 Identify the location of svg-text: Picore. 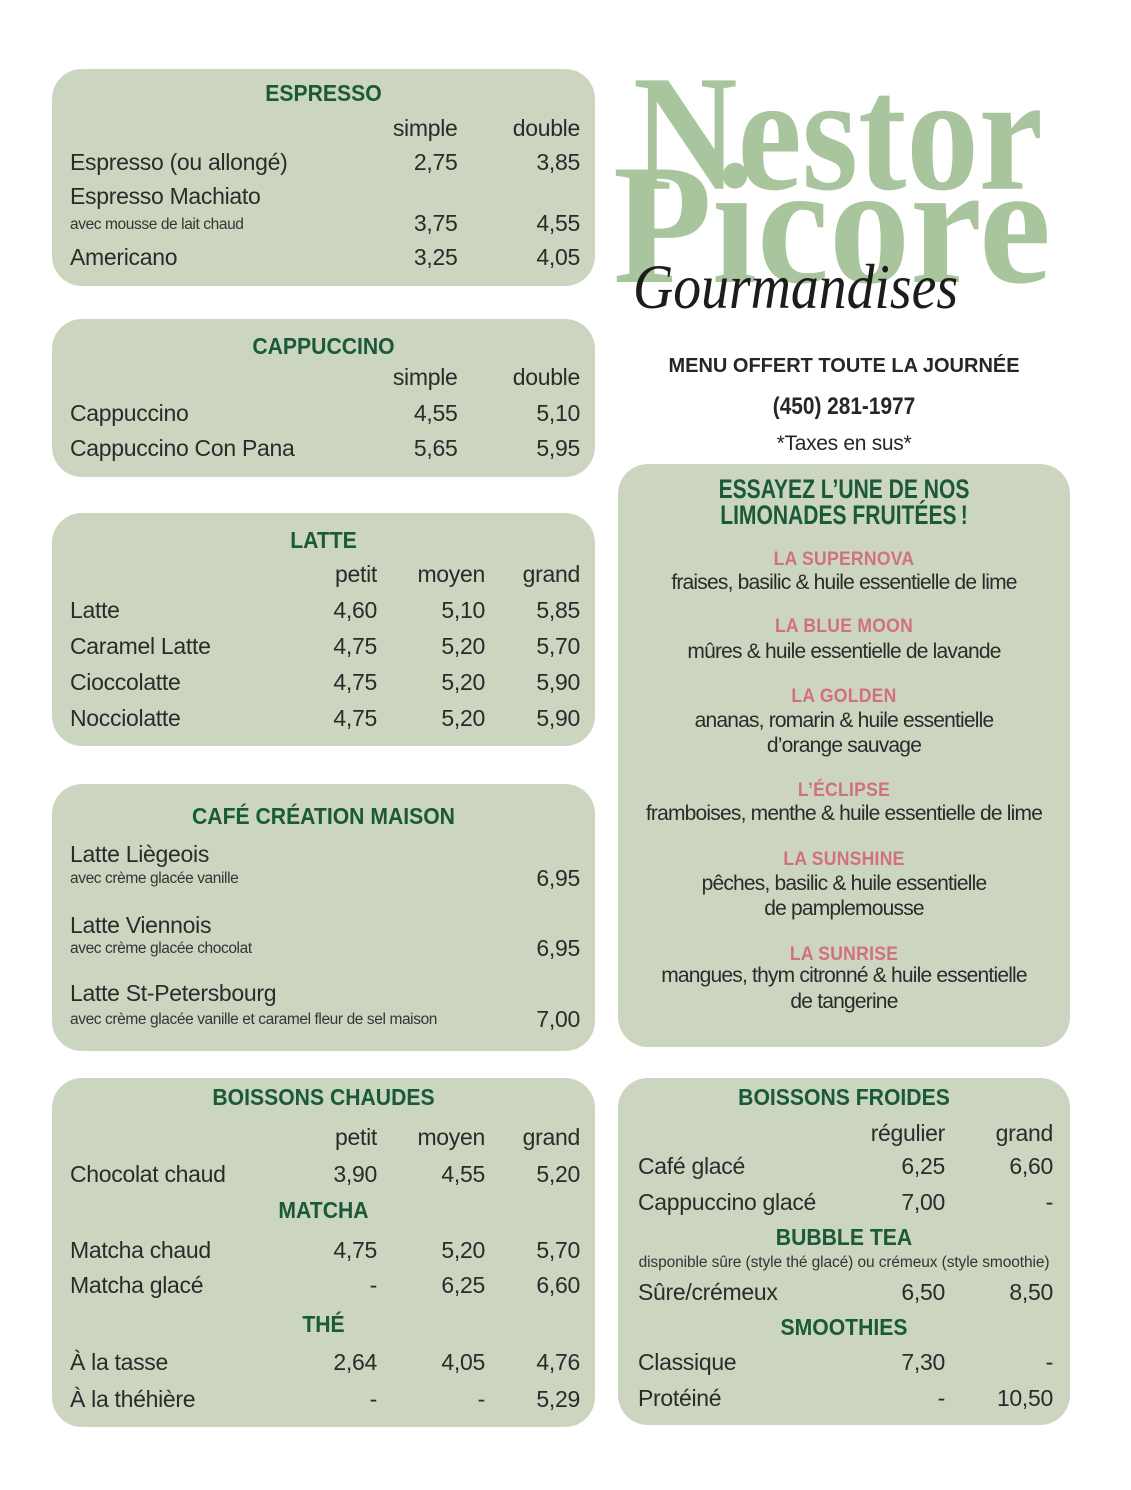
(832, 225).